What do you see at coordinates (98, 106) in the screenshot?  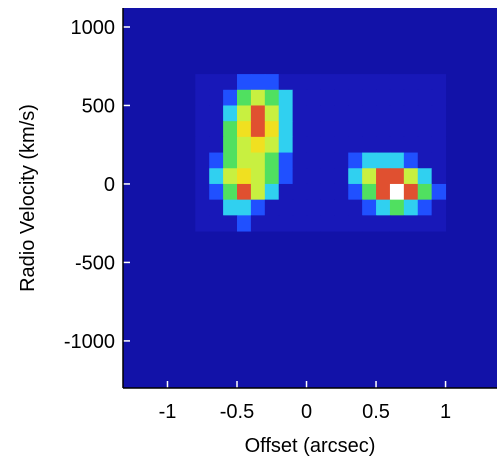 I see `y-tick-label: 500` at bounding box center [98, 106].